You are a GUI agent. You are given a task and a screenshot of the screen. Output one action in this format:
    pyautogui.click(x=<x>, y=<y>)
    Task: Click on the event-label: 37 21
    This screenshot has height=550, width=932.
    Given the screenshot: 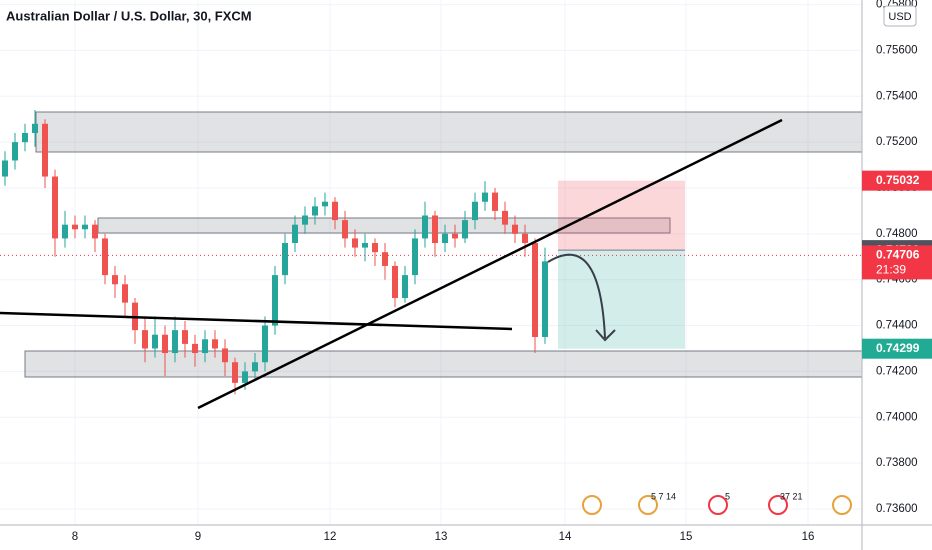 What is the action you would take?
    pyautogui.click(x=791, y=496)
    